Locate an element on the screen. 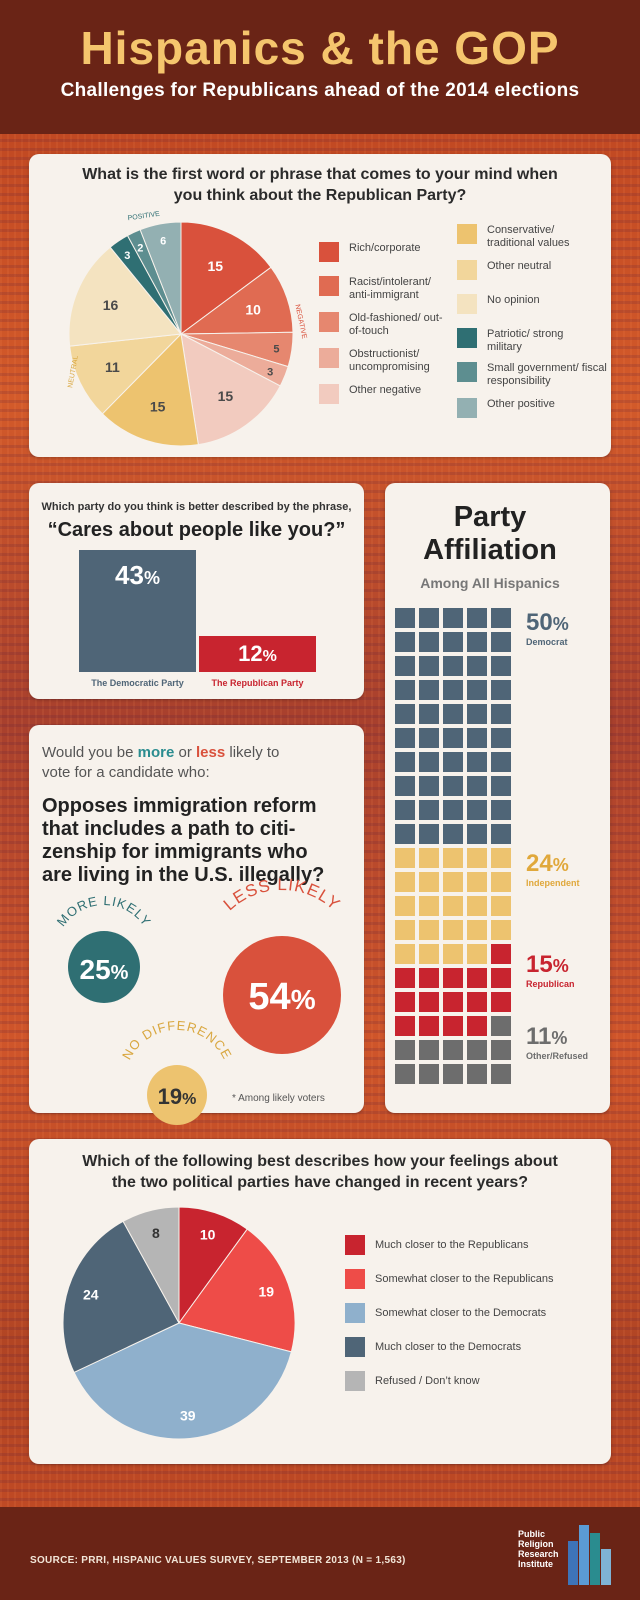  pie-slice-much-closer-to-the-republicans is located at coordinates (213, 1265).